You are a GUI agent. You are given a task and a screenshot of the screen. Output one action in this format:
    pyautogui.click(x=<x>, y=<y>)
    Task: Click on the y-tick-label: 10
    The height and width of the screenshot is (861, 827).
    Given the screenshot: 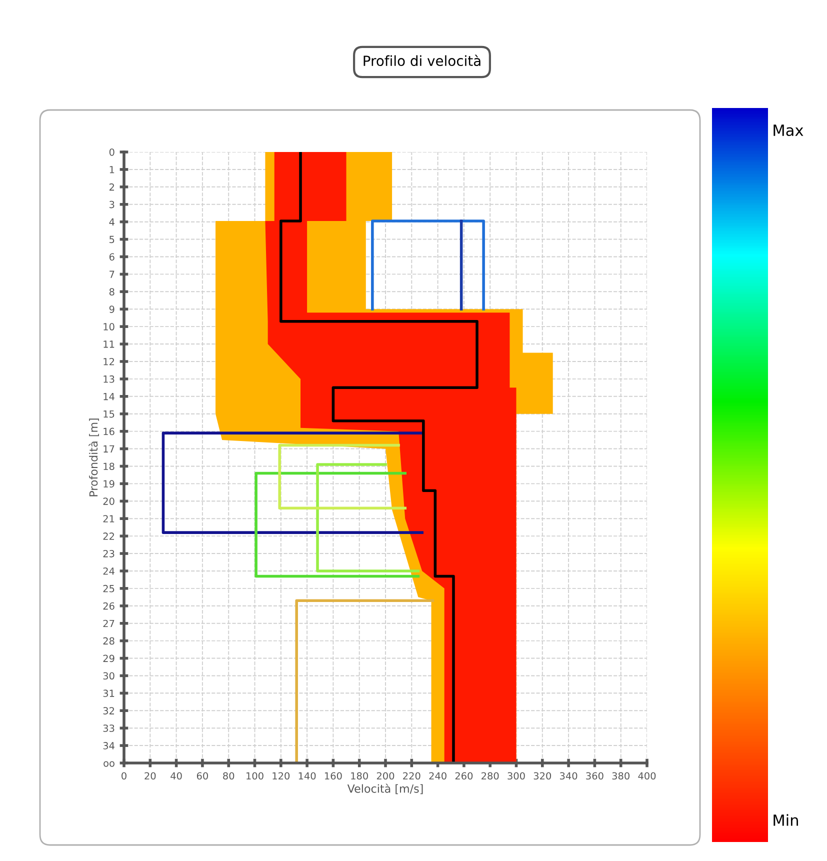 What is the action you would take?
    pyautogui.click(x=109, y=326)
    